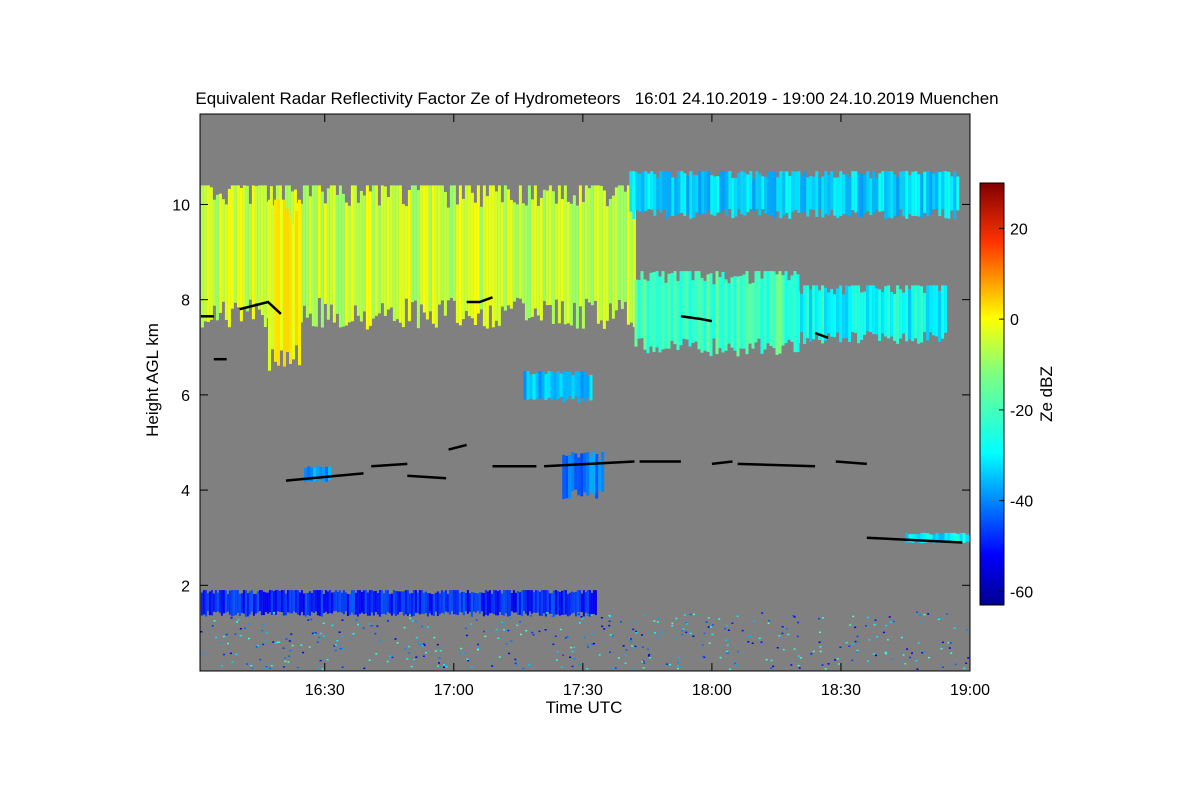 The image size is (1200, 800). Describe the element at coordinates (712, 690) in the screenshot. I see `x-tick-label: 18:00` at that location.